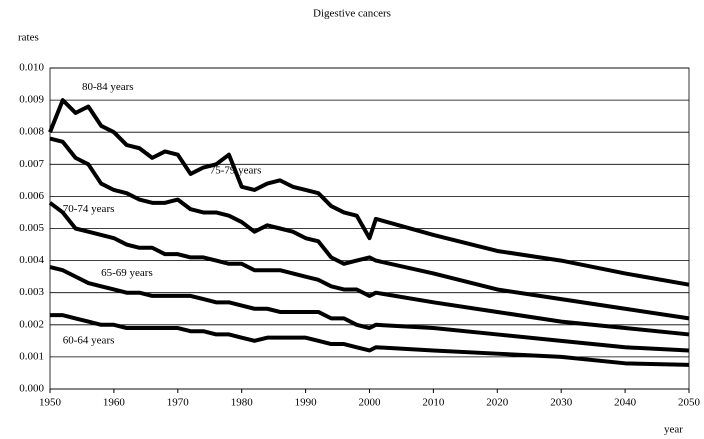 This screenshot has width=704, height=439. Describe the element at coordinates (31, 100) in the screenshot. I see `y-tick-label: 0.009` at that location.